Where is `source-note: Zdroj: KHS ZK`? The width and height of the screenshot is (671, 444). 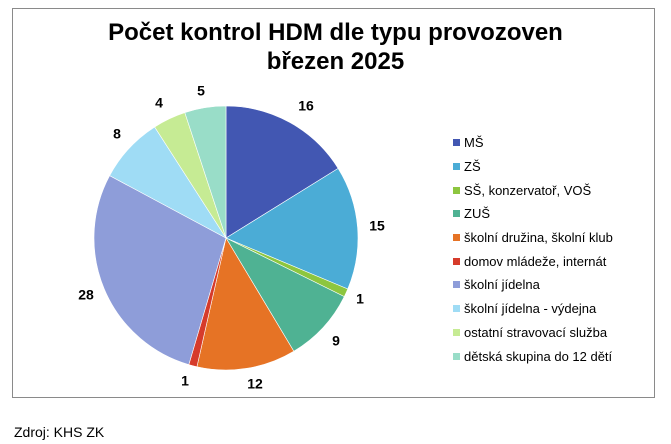 source-note: Zdroj: KHS ZK is located at coordinates (59, 432).